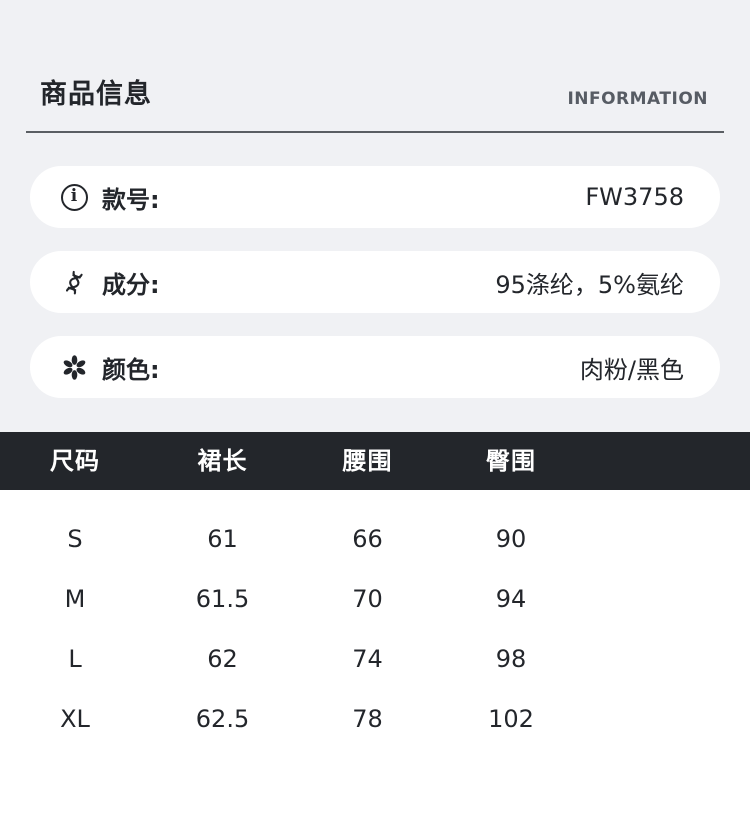 Image resolution: width=750 pixels, height=830 pixels. I want to click on cell-length: 61, so click(222, 539).